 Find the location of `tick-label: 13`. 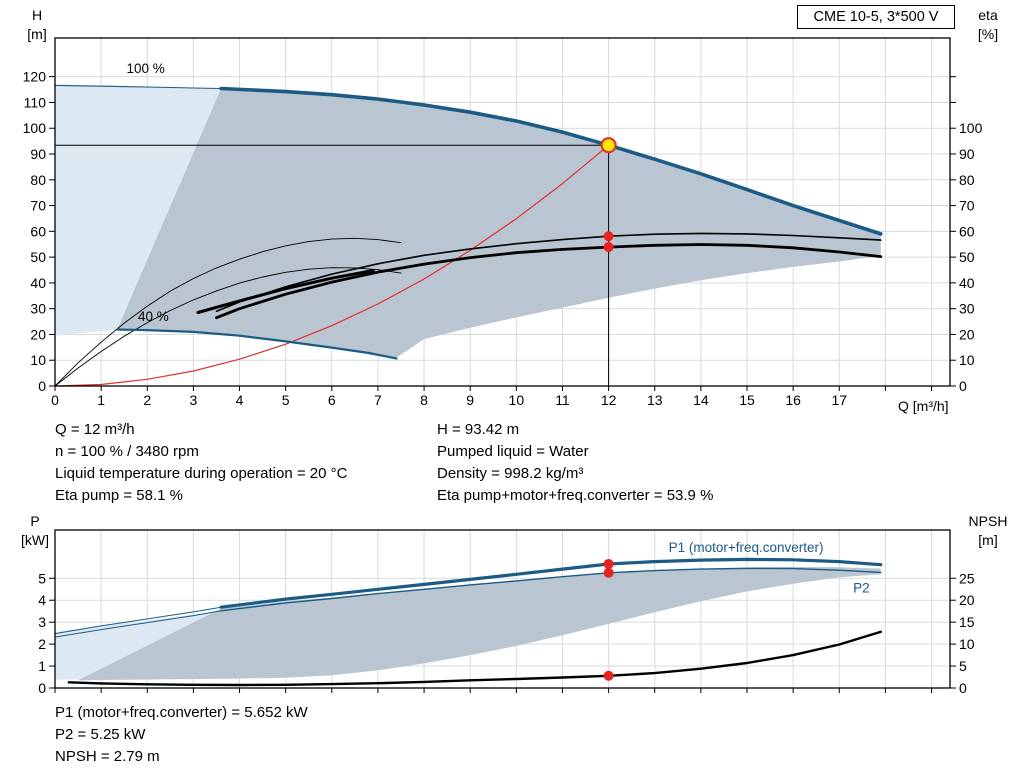

tick-label: 13 is located at coordinates (655, 400).